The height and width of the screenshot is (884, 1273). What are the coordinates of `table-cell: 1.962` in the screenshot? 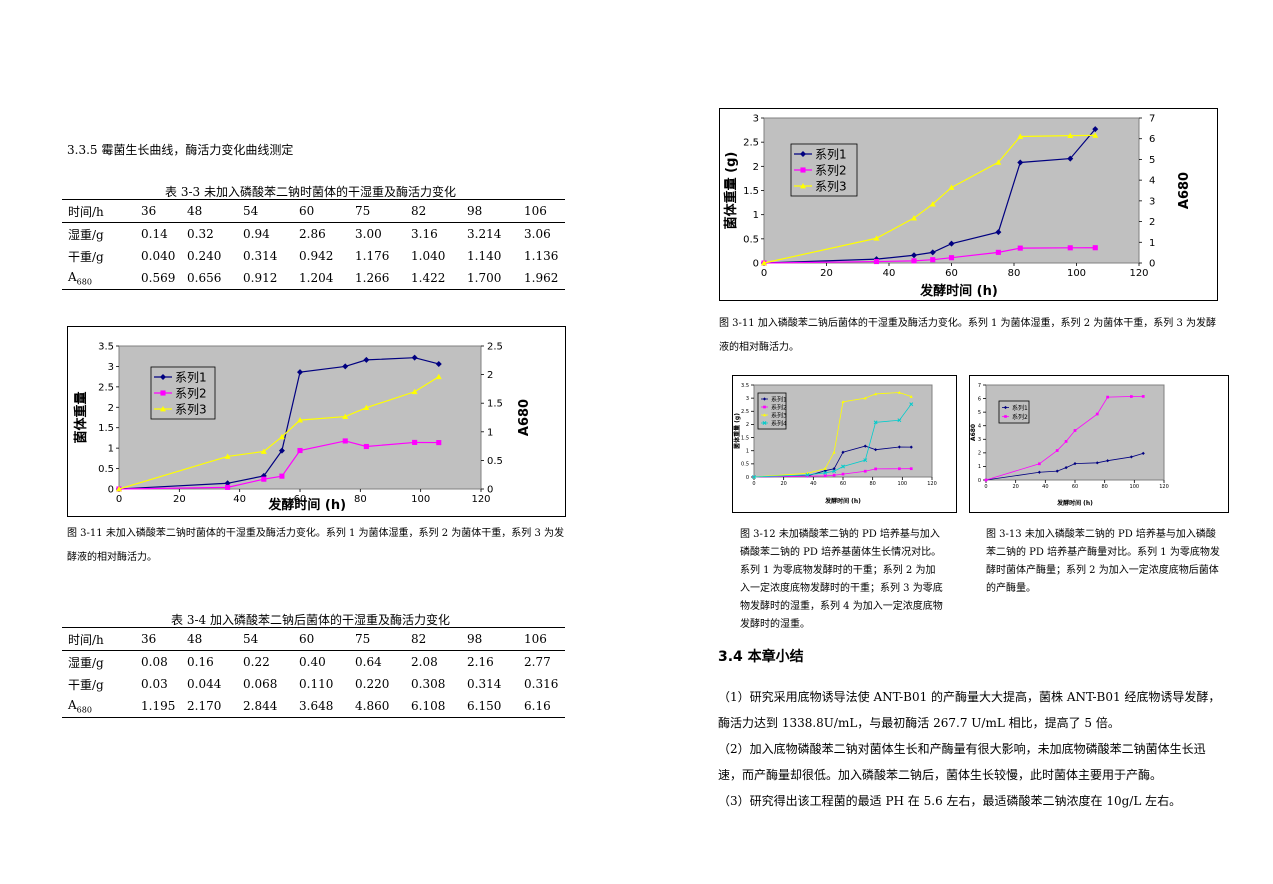 It's located at (544, 278).